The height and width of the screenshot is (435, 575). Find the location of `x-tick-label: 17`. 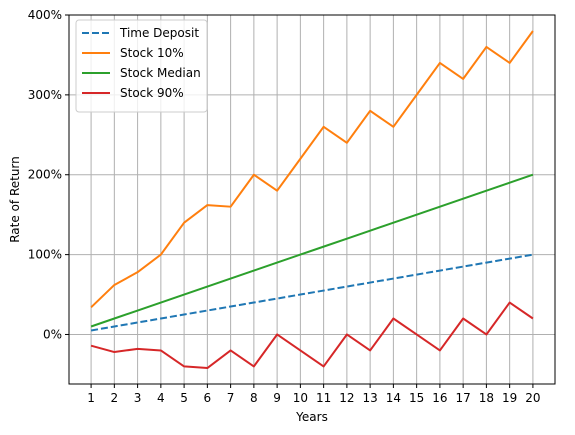

x-tick-label: 17 is located at coordinates (463, 398).